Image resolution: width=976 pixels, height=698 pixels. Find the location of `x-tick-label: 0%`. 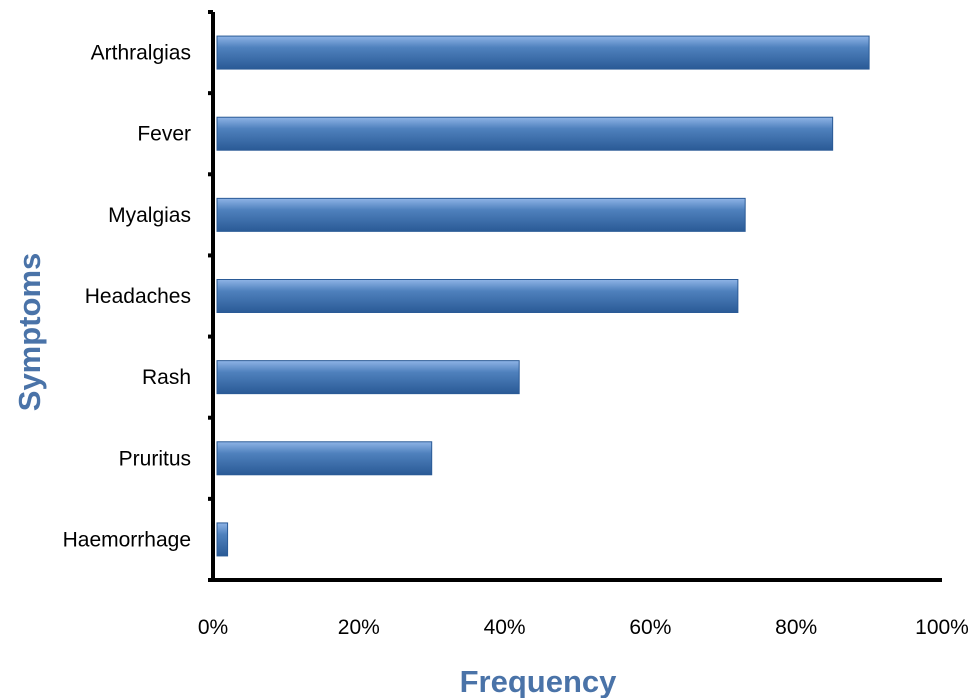

x-tick-label: 0% is located at coordinates (213, 627).